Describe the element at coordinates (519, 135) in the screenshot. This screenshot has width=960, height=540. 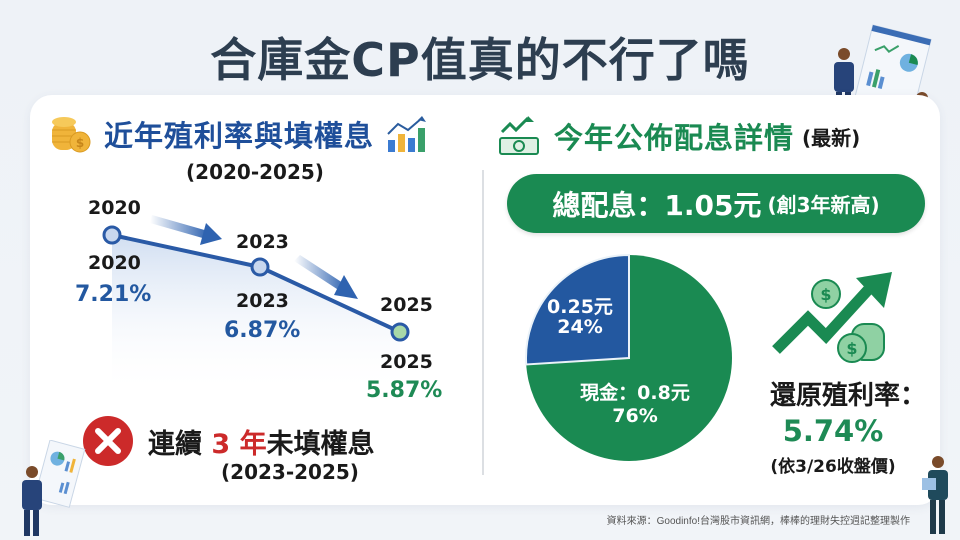
I see `money-growth-icon` at that location.